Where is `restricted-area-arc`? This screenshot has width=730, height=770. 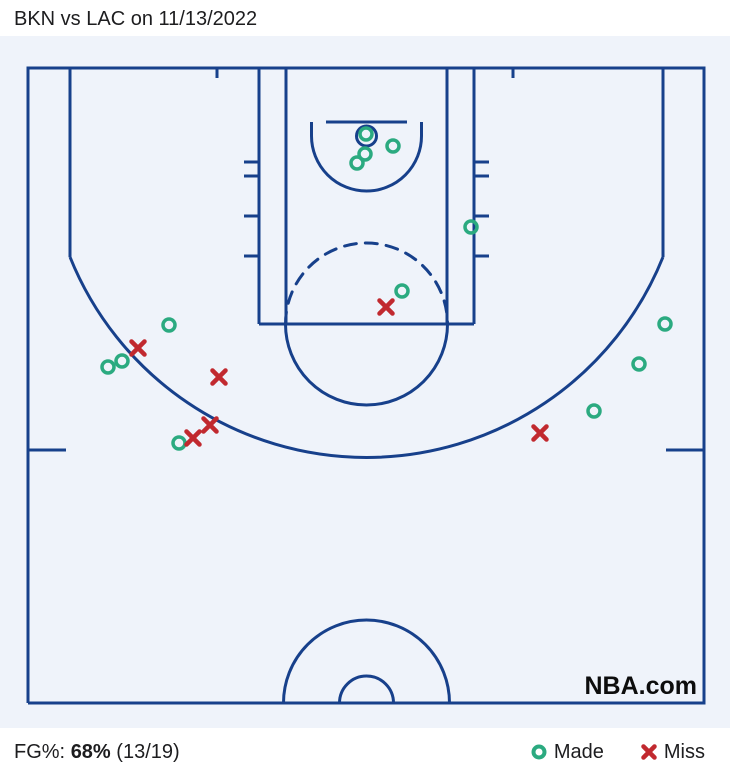 restricted-area-arc is located at coordinates (366, 157).